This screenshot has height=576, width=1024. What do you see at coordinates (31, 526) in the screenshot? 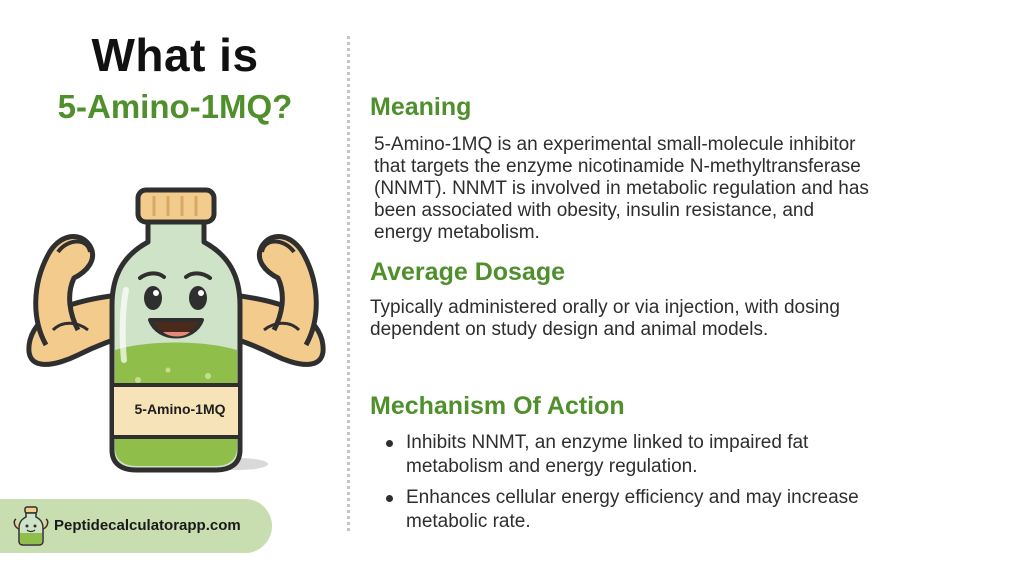
I see `peptide-calculator-logo-icon` at bounding box center [31, 526].